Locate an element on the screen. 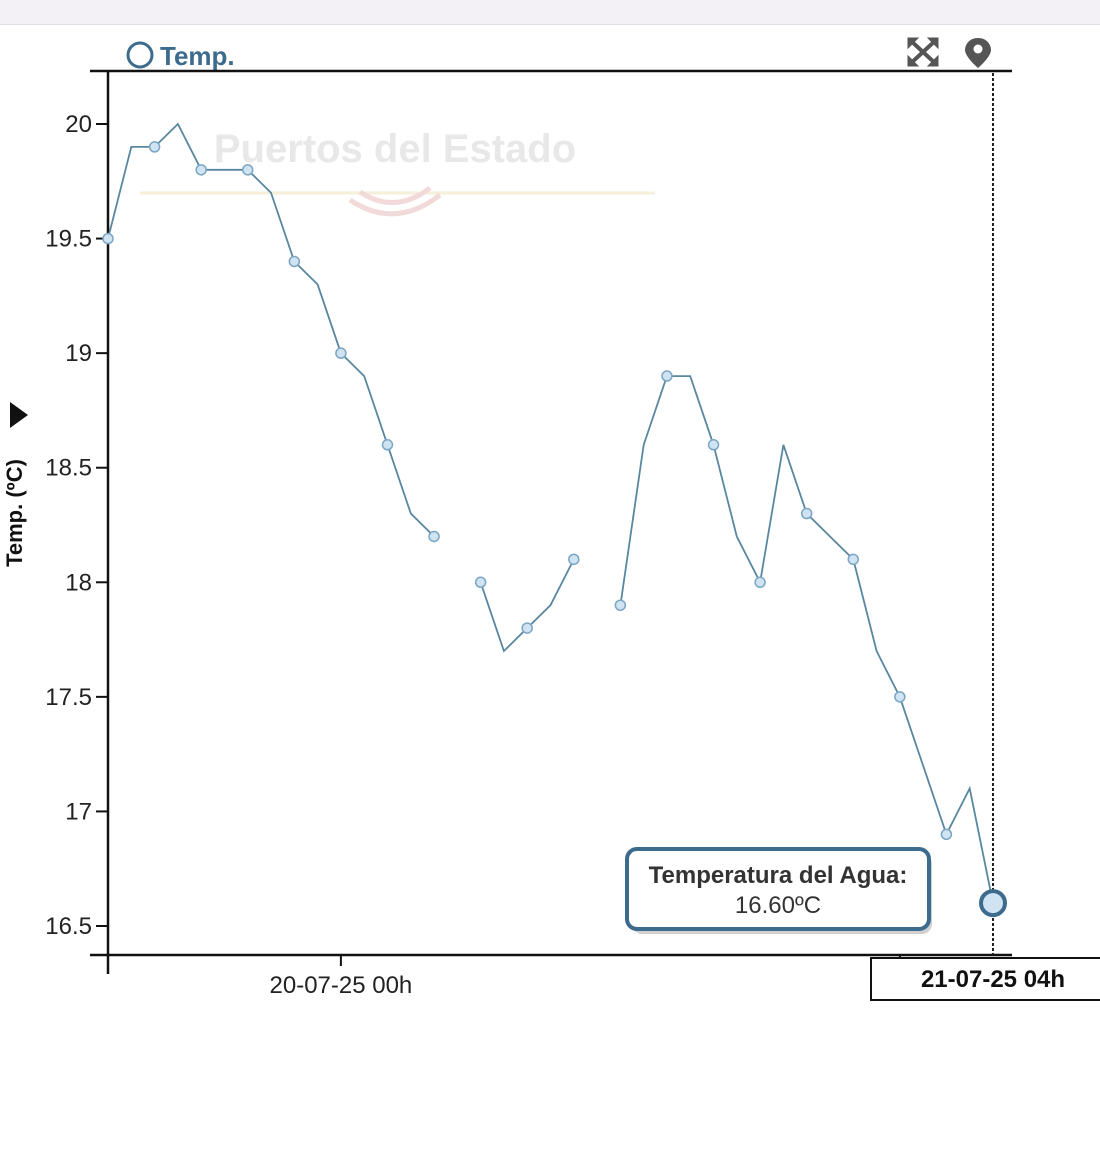 The width and height of the screenshot is (1100, 1150). tooltip: Temperatura del Agua: 16.60ºC is located at coordinates (778, 890).